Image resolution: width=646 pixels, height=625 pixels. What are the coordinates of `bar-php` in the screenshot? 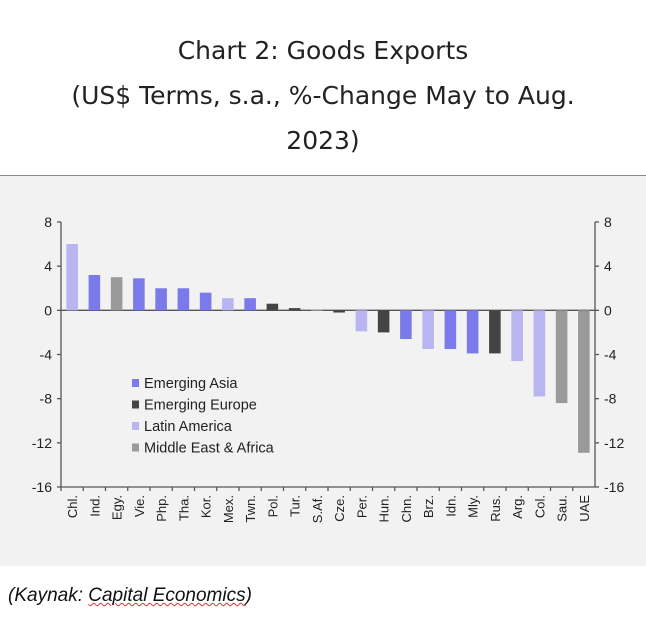 It's located at (161, 299).